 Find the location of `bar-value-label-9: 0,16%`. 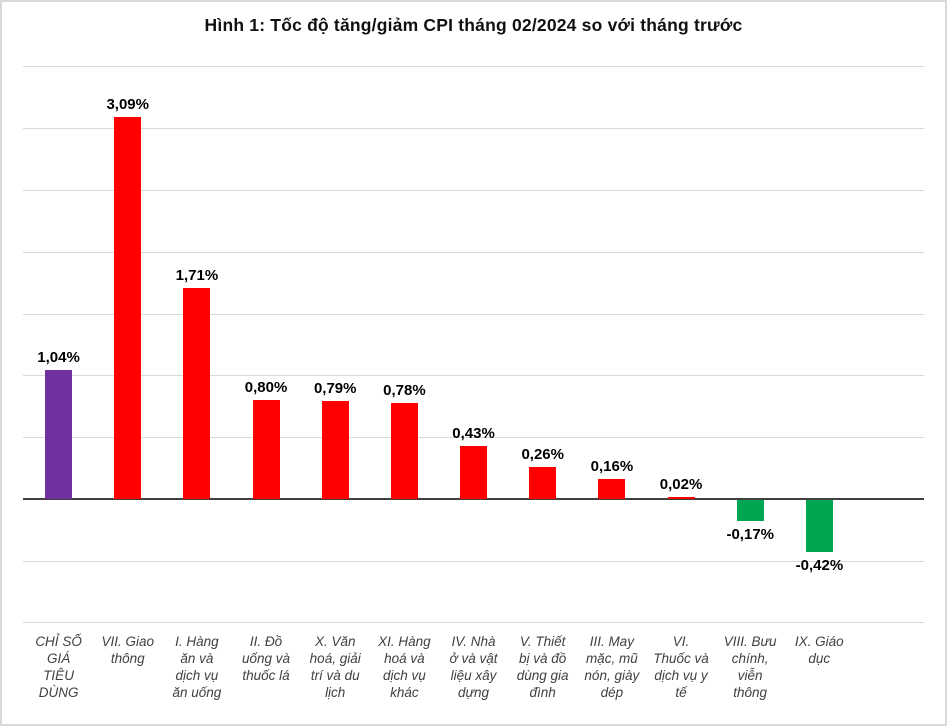

bar-value-label-9: 0,16% is located at coordinates (612, 467).